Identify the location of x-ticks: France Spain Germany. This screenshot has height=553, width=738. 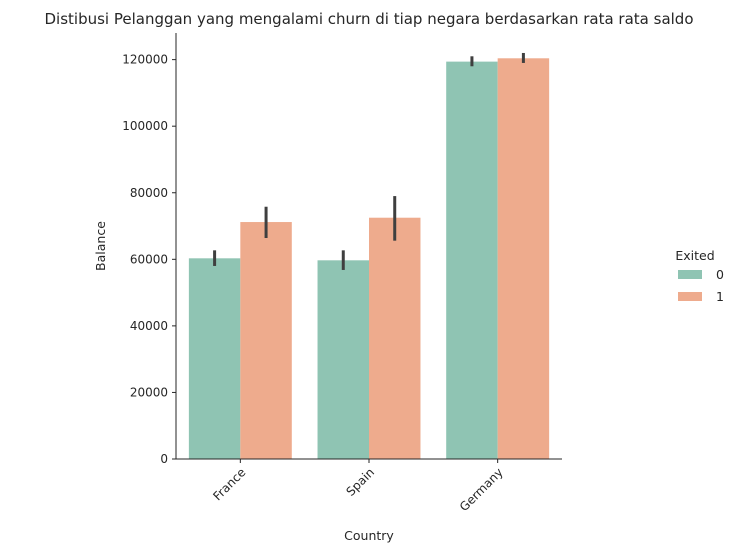
(358, 486).